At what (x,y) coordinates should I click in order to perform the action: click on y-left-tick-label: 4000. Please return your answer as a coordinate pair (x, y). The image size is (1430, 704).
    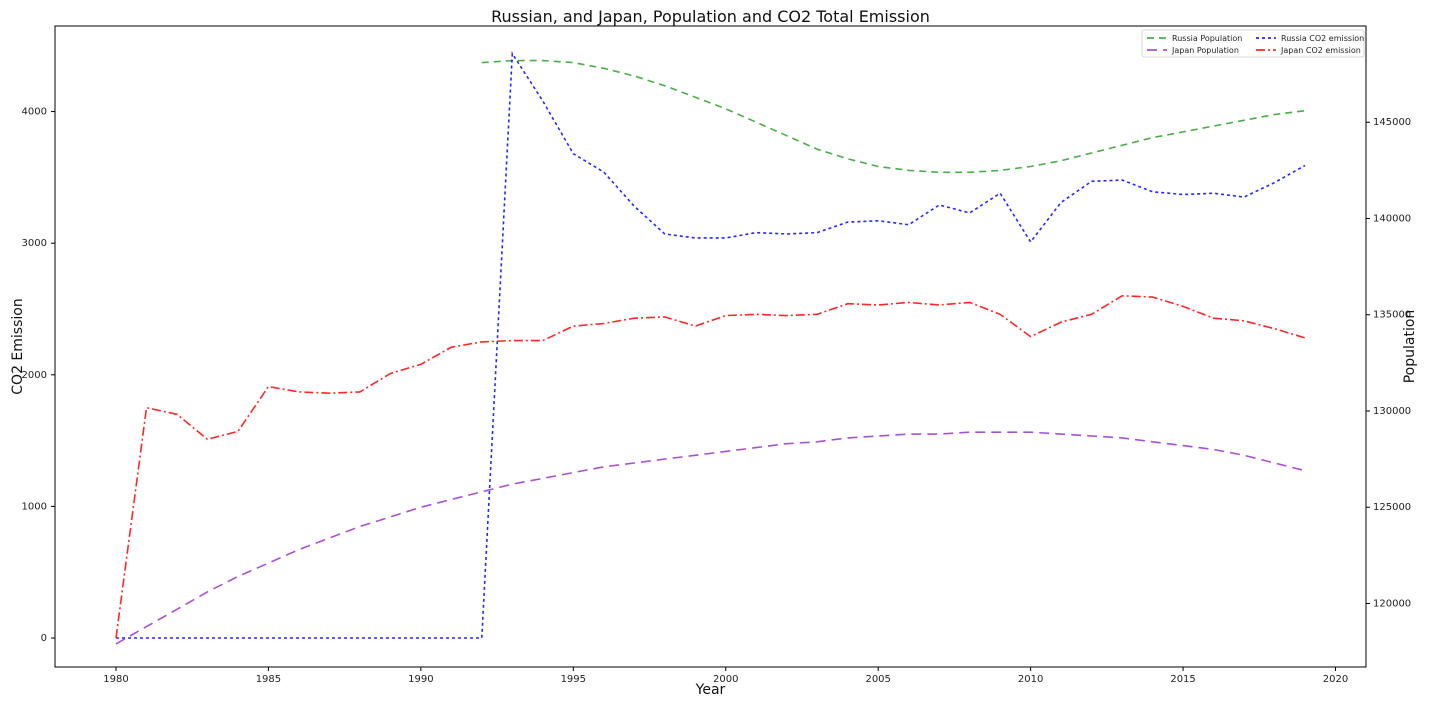
    Looking at the image, I should click on (34, 112).